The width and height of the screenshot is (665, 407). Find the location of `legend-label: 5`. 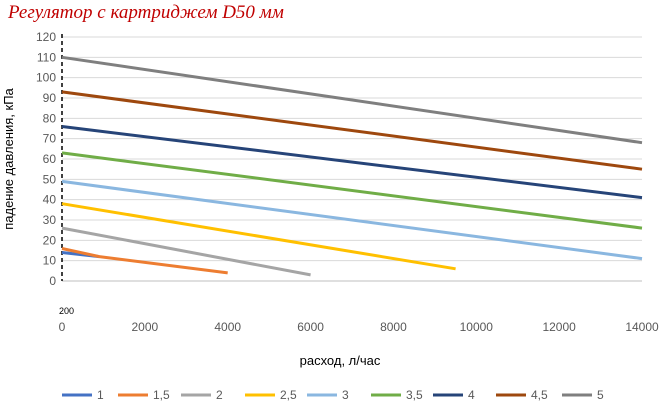

legend-label: 5 is located at coordinates (600, 395).